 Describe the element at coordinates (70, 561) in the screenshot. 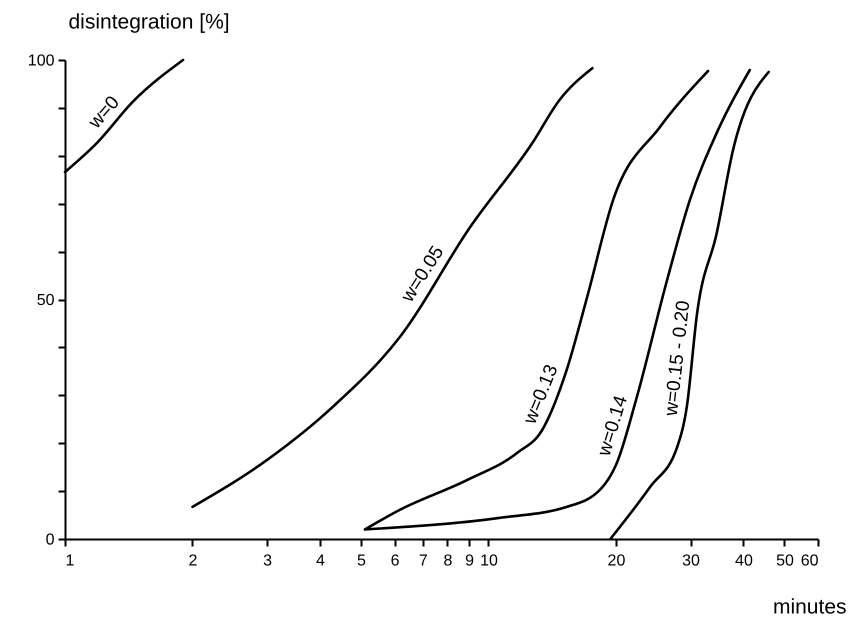

I see `x-tick-label: 1` at that location.